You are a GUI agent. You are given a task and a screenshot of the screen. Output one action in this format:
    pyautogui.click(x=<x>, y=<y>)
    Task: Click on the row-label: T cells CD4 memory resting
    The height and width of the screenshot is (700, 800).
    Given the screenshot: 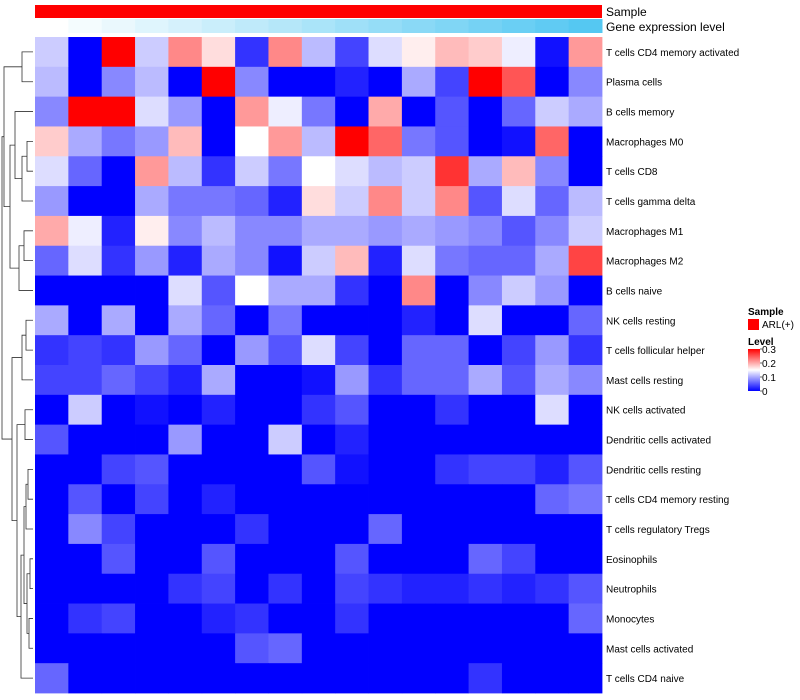 What is the action you would take?
    pyautogui.click(x=667, y=500)
    